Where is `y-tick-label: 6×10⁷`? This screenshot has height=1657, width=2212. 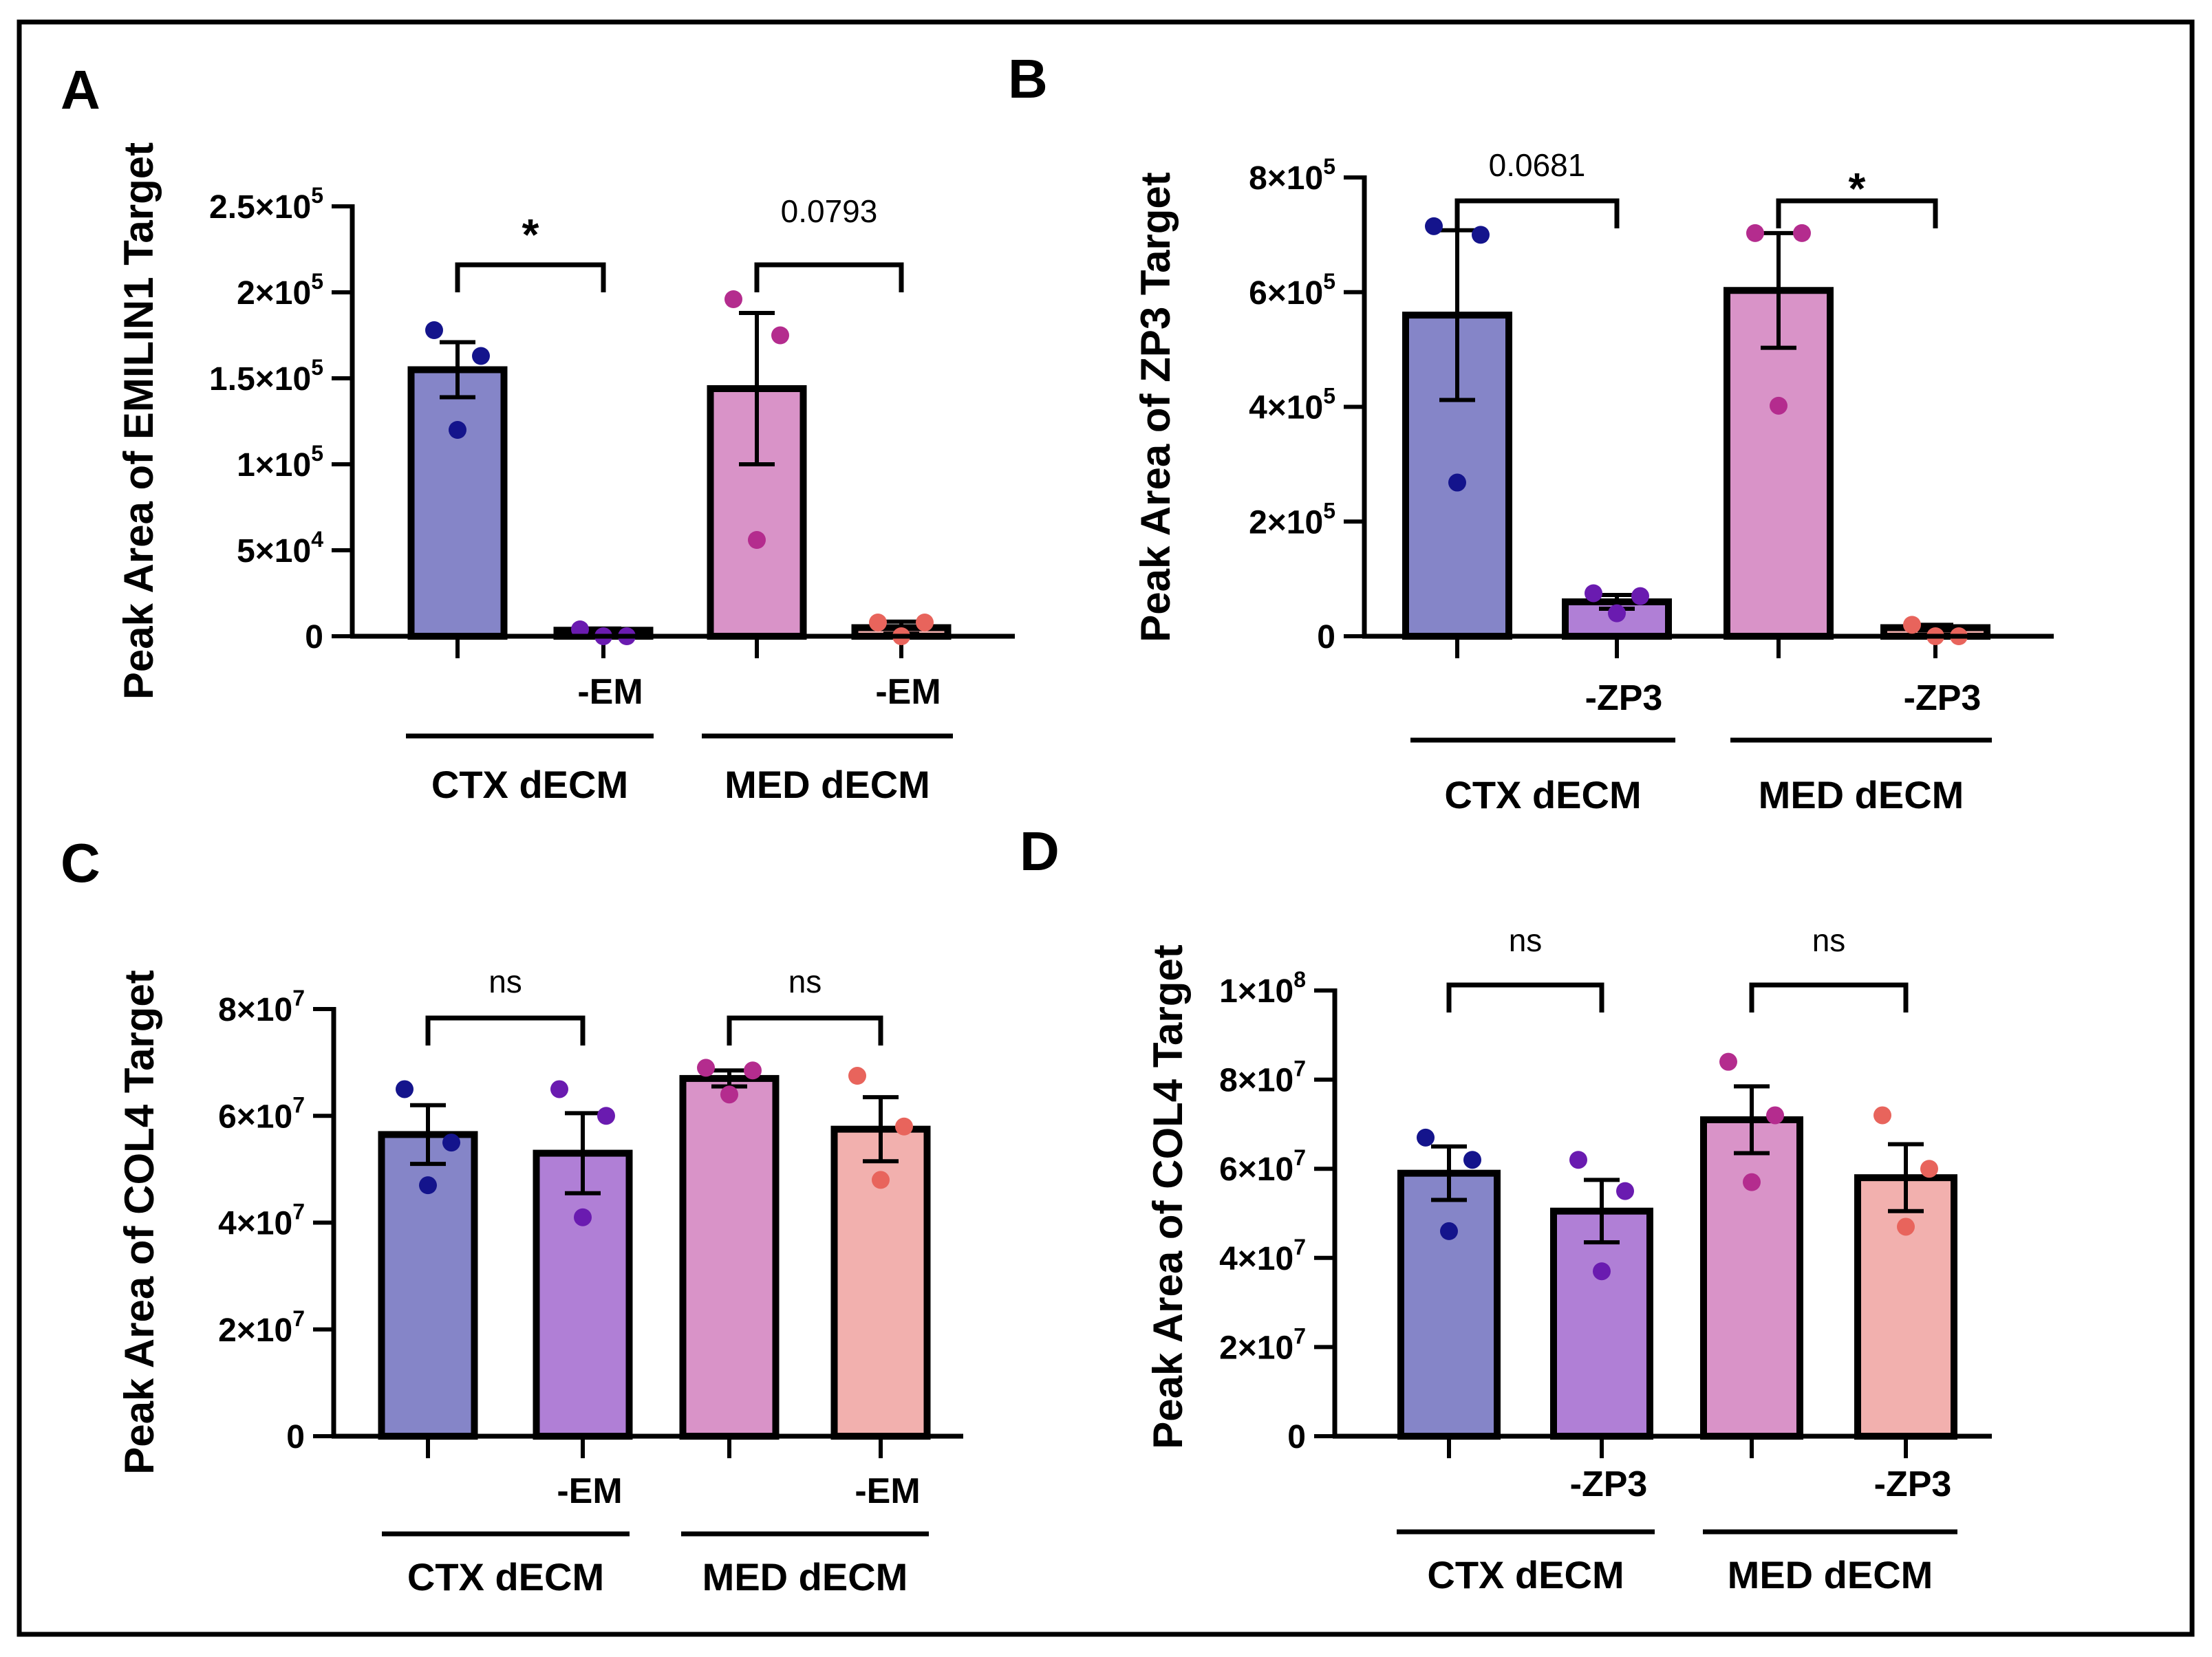 y-tick-label: 6×10⁷ is located at coordinates (1262, 1166).